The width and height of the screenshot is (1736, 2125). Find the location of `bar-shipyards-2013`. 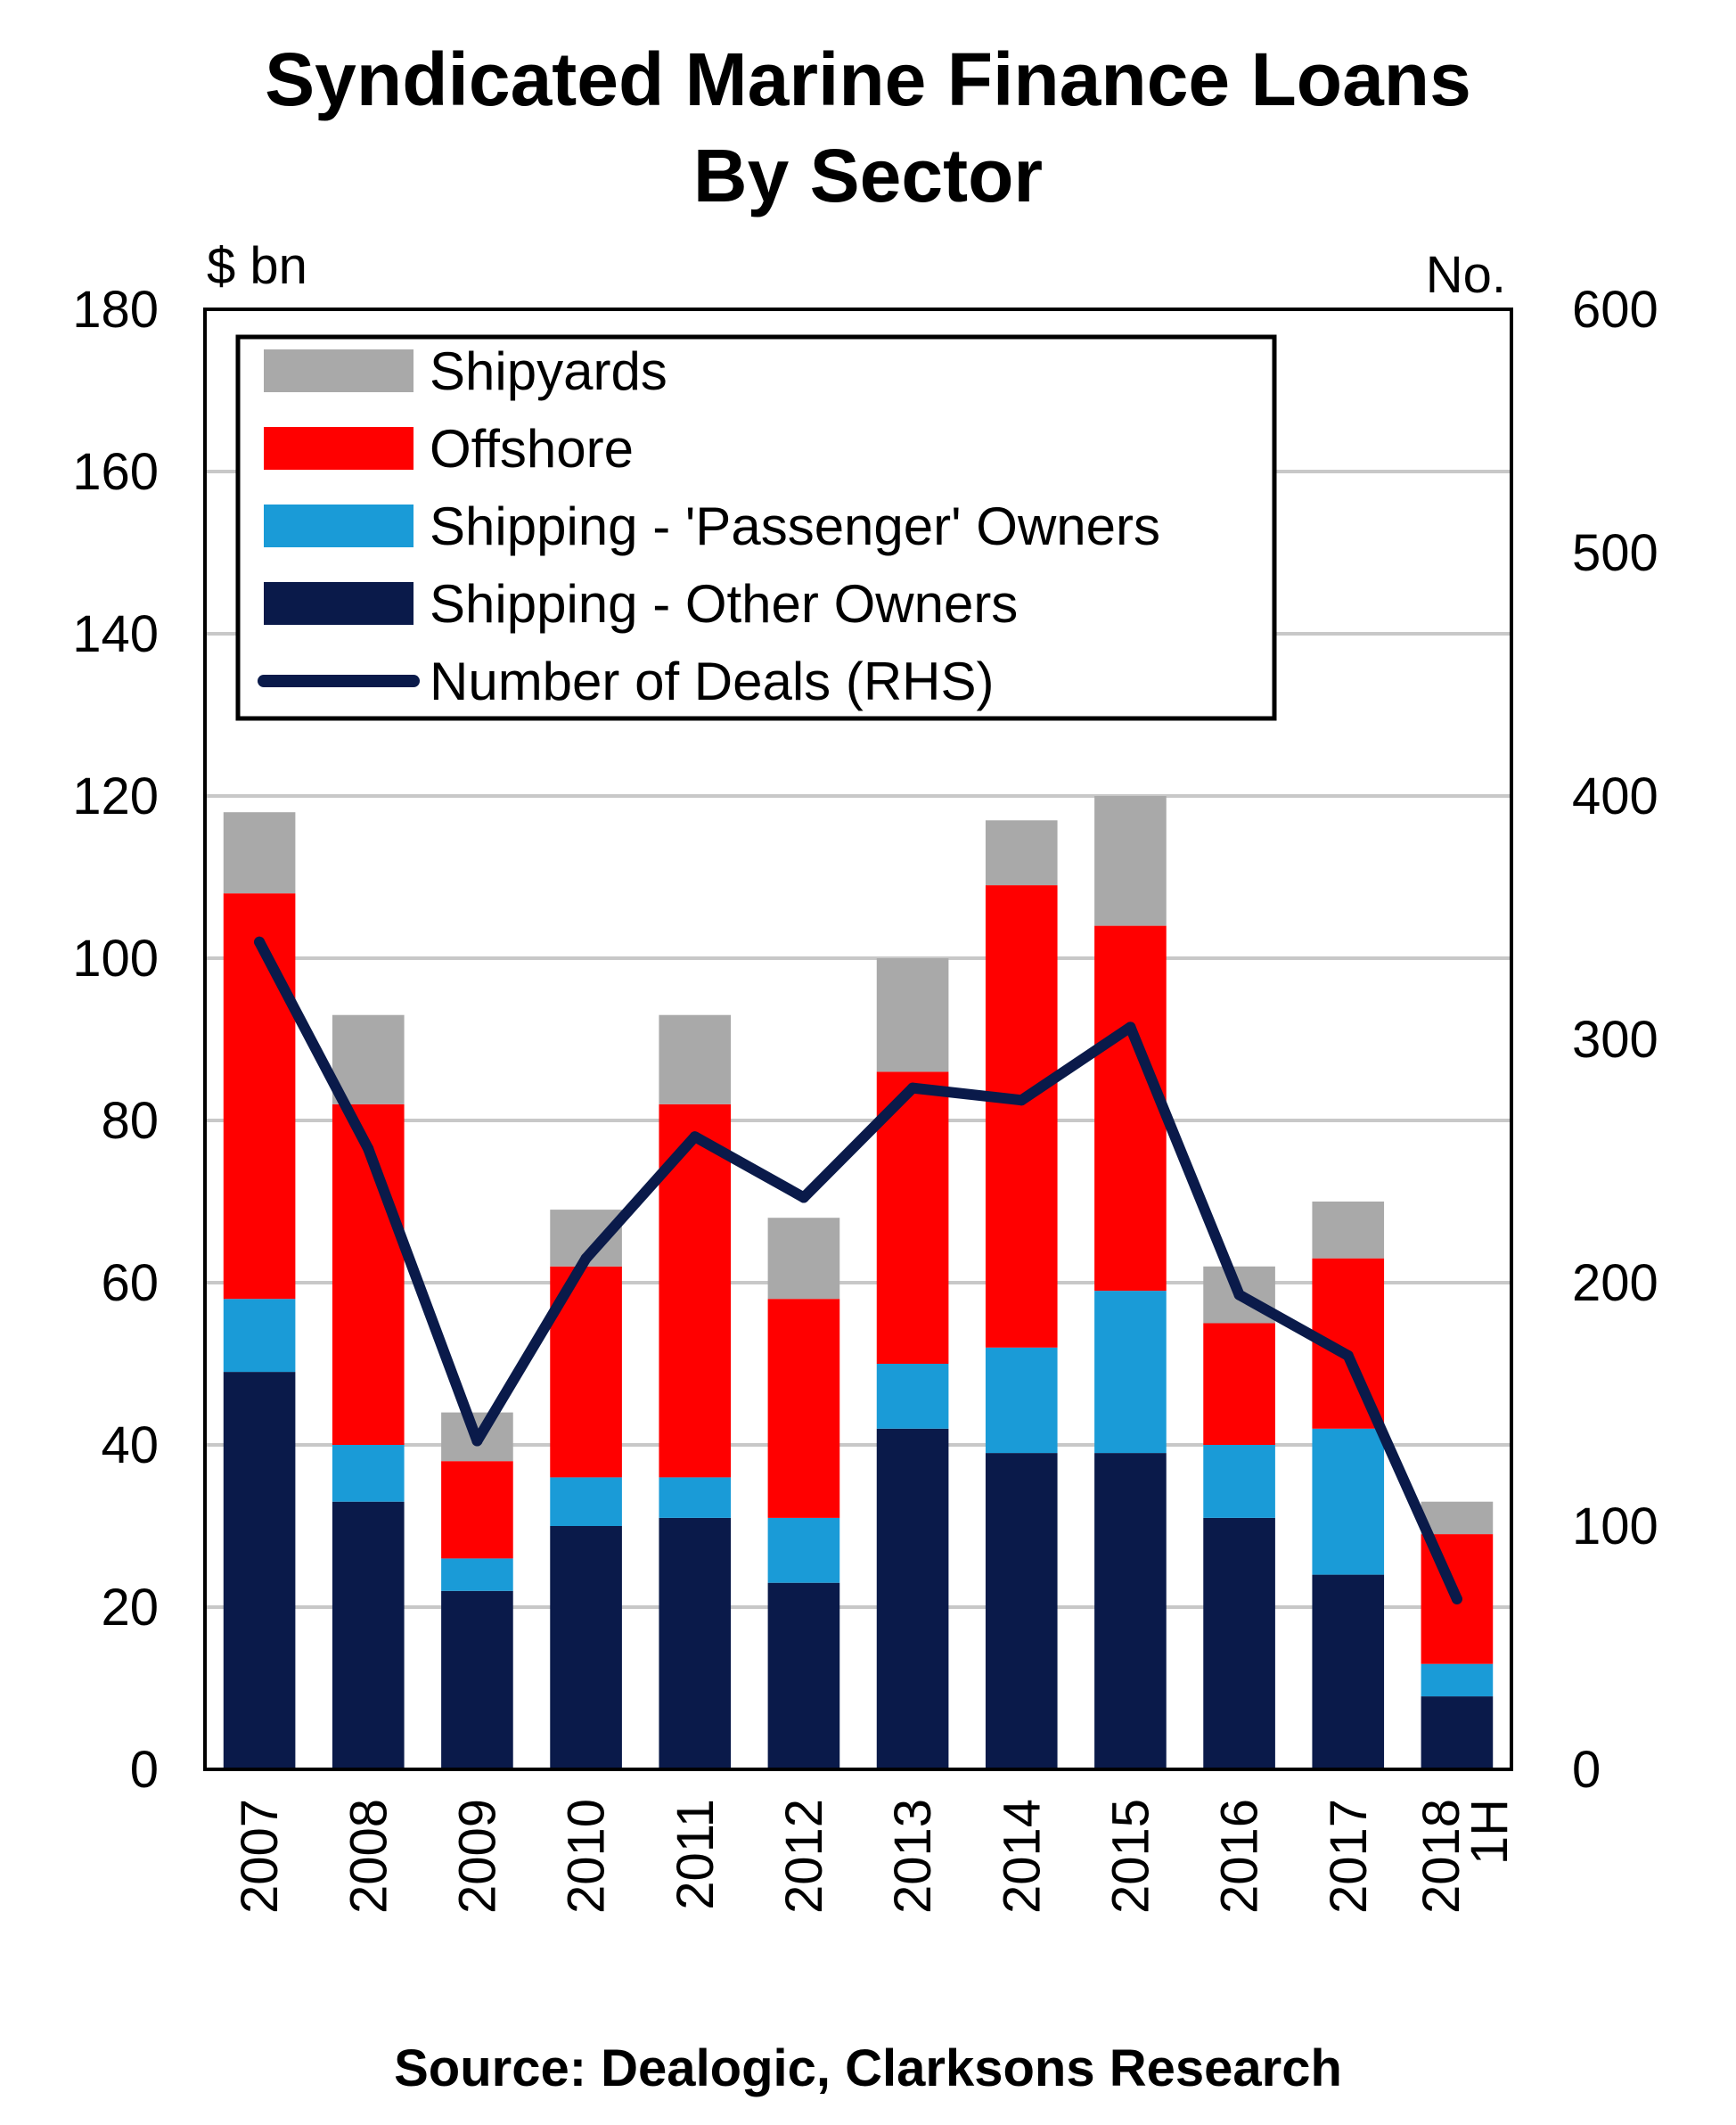

bar-shipyards-2013 is located at coordinates (913, 1015).